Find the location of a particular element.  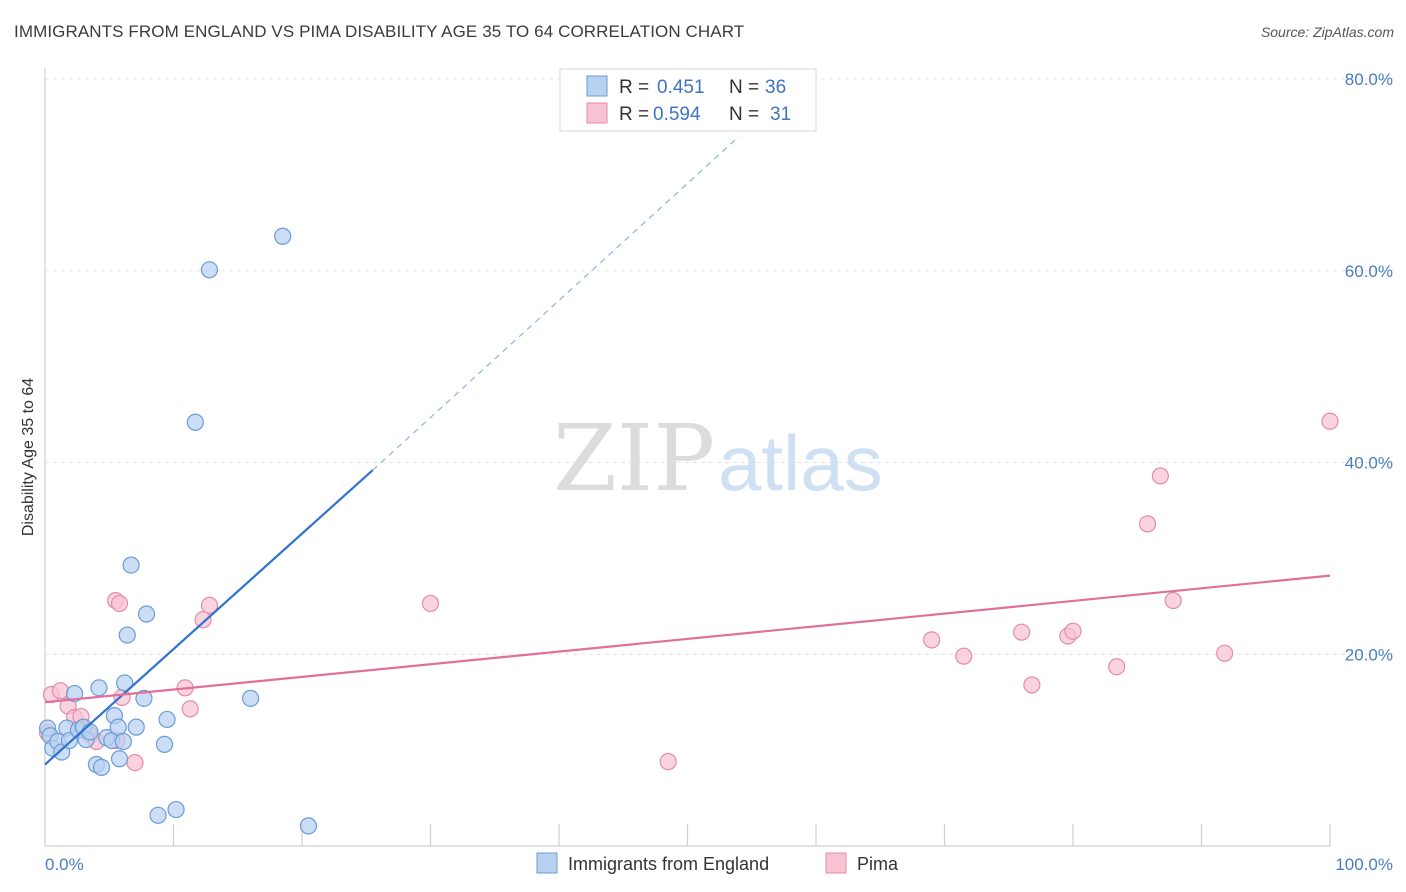

watermark-atlas: atlas is located at coordinates (800, 463).